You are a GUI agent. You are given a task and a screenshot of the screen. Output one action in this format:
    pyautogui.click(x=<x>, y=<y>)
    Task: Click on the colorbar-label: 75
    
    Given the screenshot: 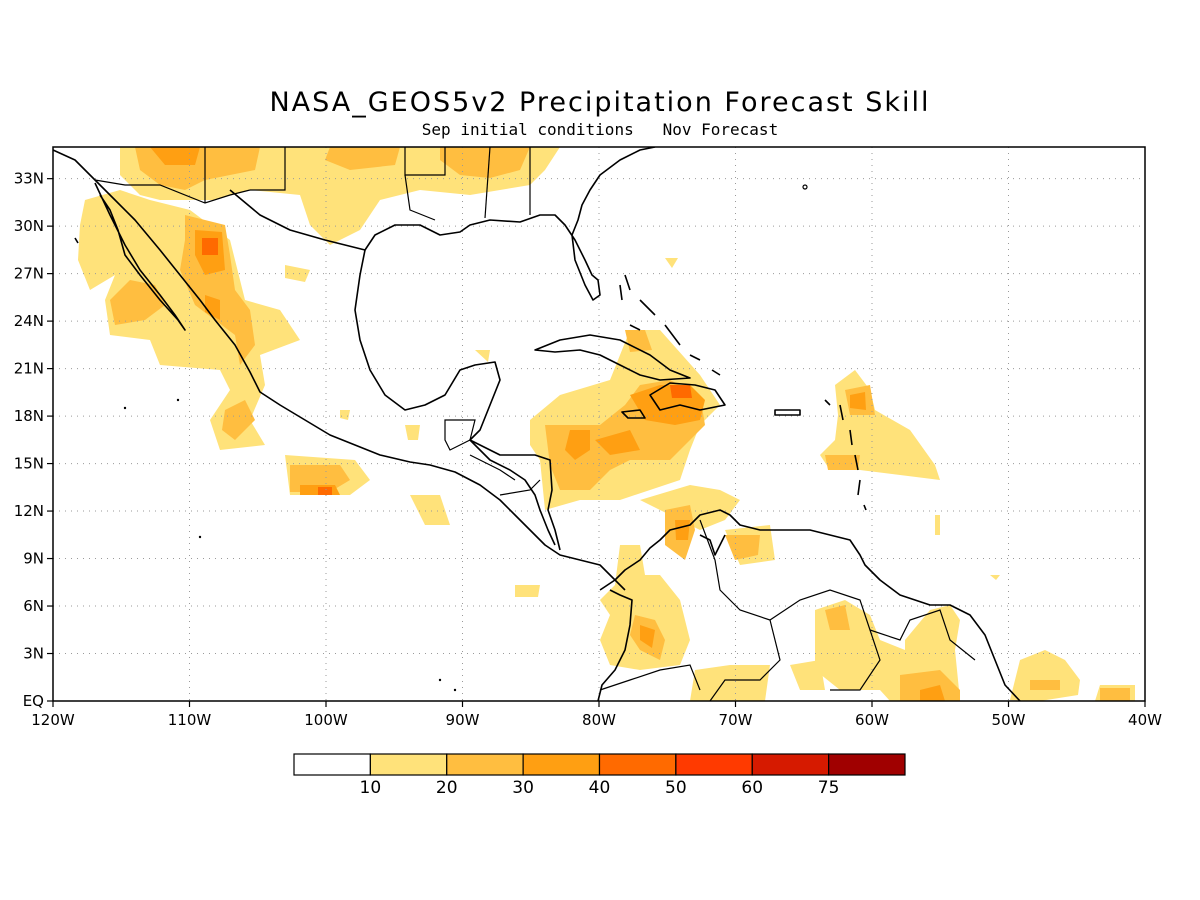 What is the action you would take?
    pyautogui.click(x=829, y=788)
    